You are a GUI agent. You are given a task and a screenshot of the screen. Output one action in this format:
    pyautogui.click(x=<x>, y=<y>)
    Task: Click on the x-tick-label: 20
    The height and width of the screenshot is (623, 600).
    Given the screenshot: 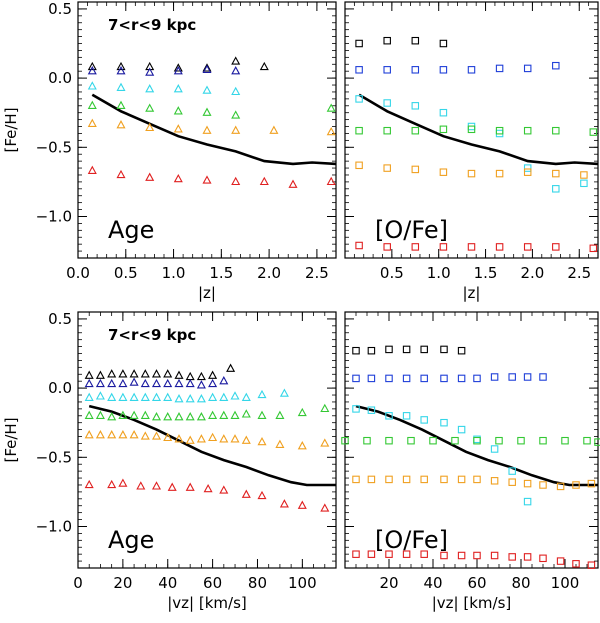 What is the action you would take?
    pyautogui.click(x=122, y=583)
    